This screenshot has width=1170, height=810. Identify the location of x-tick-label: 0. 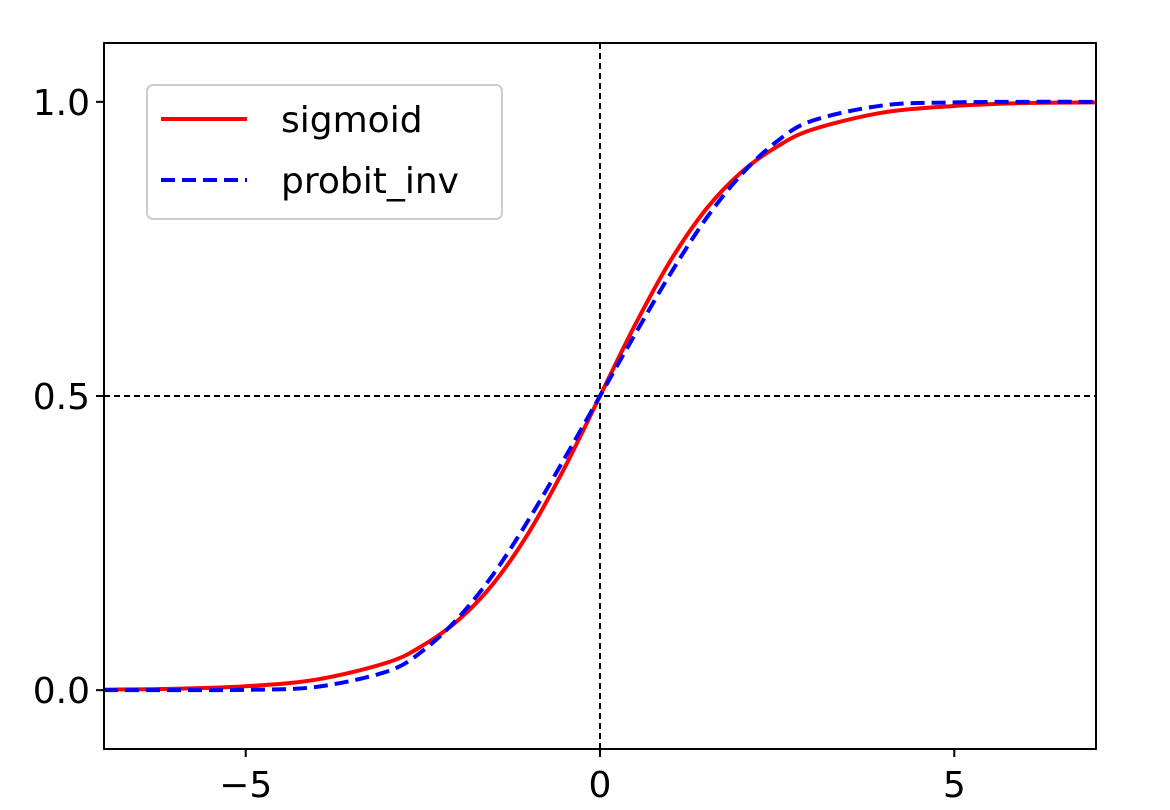
(600, 785).